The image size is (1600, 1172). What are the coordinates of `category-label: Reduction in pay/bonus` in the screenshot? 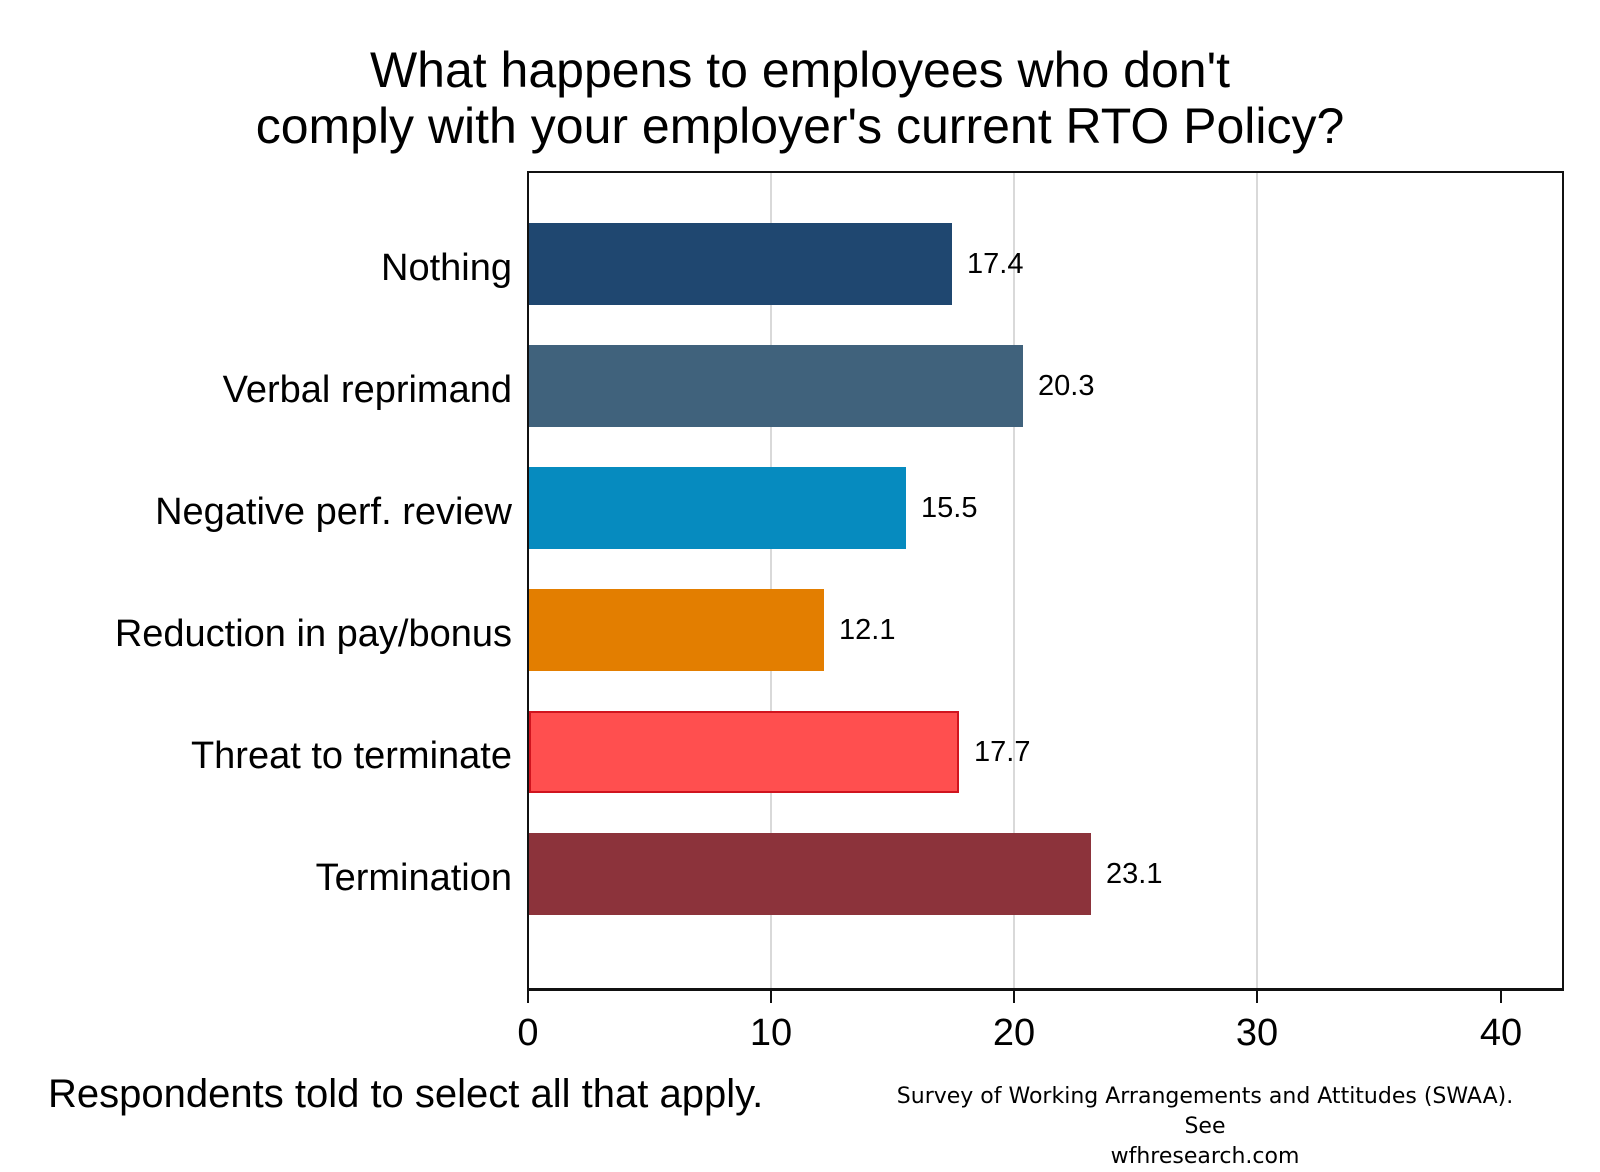 It's located at (313, 634).